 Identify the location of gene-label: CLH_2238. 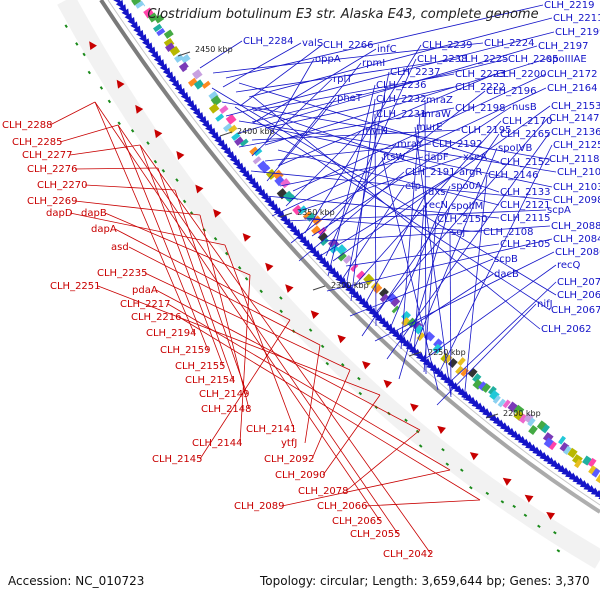
(442, 59).